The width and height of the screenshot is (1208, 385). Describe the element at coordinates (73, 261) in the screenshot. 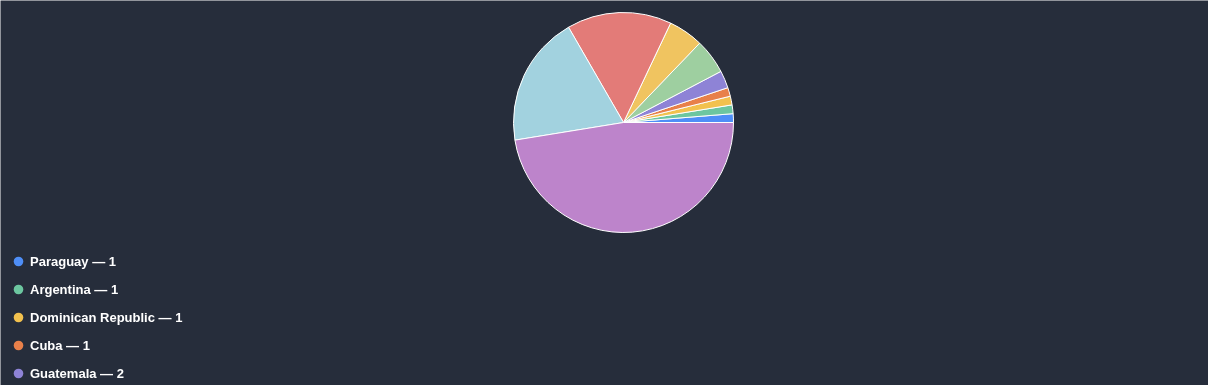

I see `legend-label: Paraguay — 1` at that location.